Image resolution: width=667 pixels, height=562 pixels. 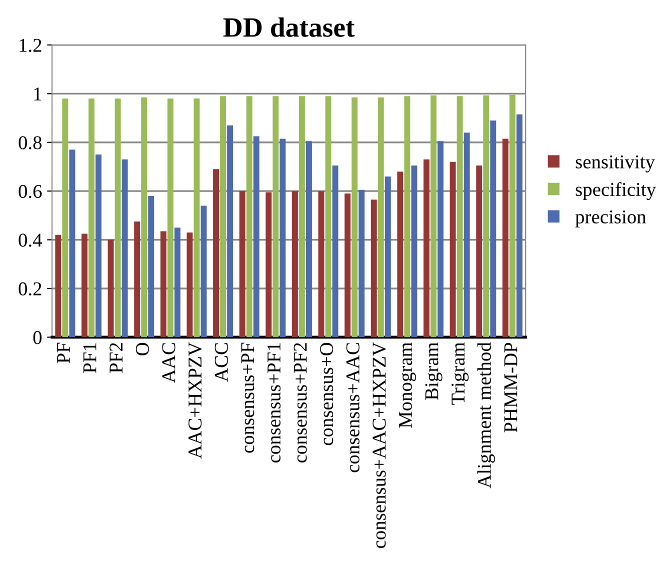 What do you see at coordinates (511, 387) in the screenshot?
I see `x-tick-label: PHMM-DP` at bounding box center [511, 387].